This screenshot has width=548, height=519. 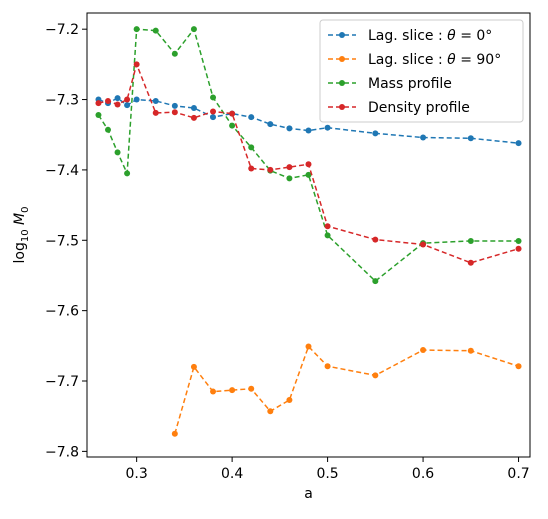 I want to click on legend-label-mass-profile: Mass profile, so click(x=410, y=84).